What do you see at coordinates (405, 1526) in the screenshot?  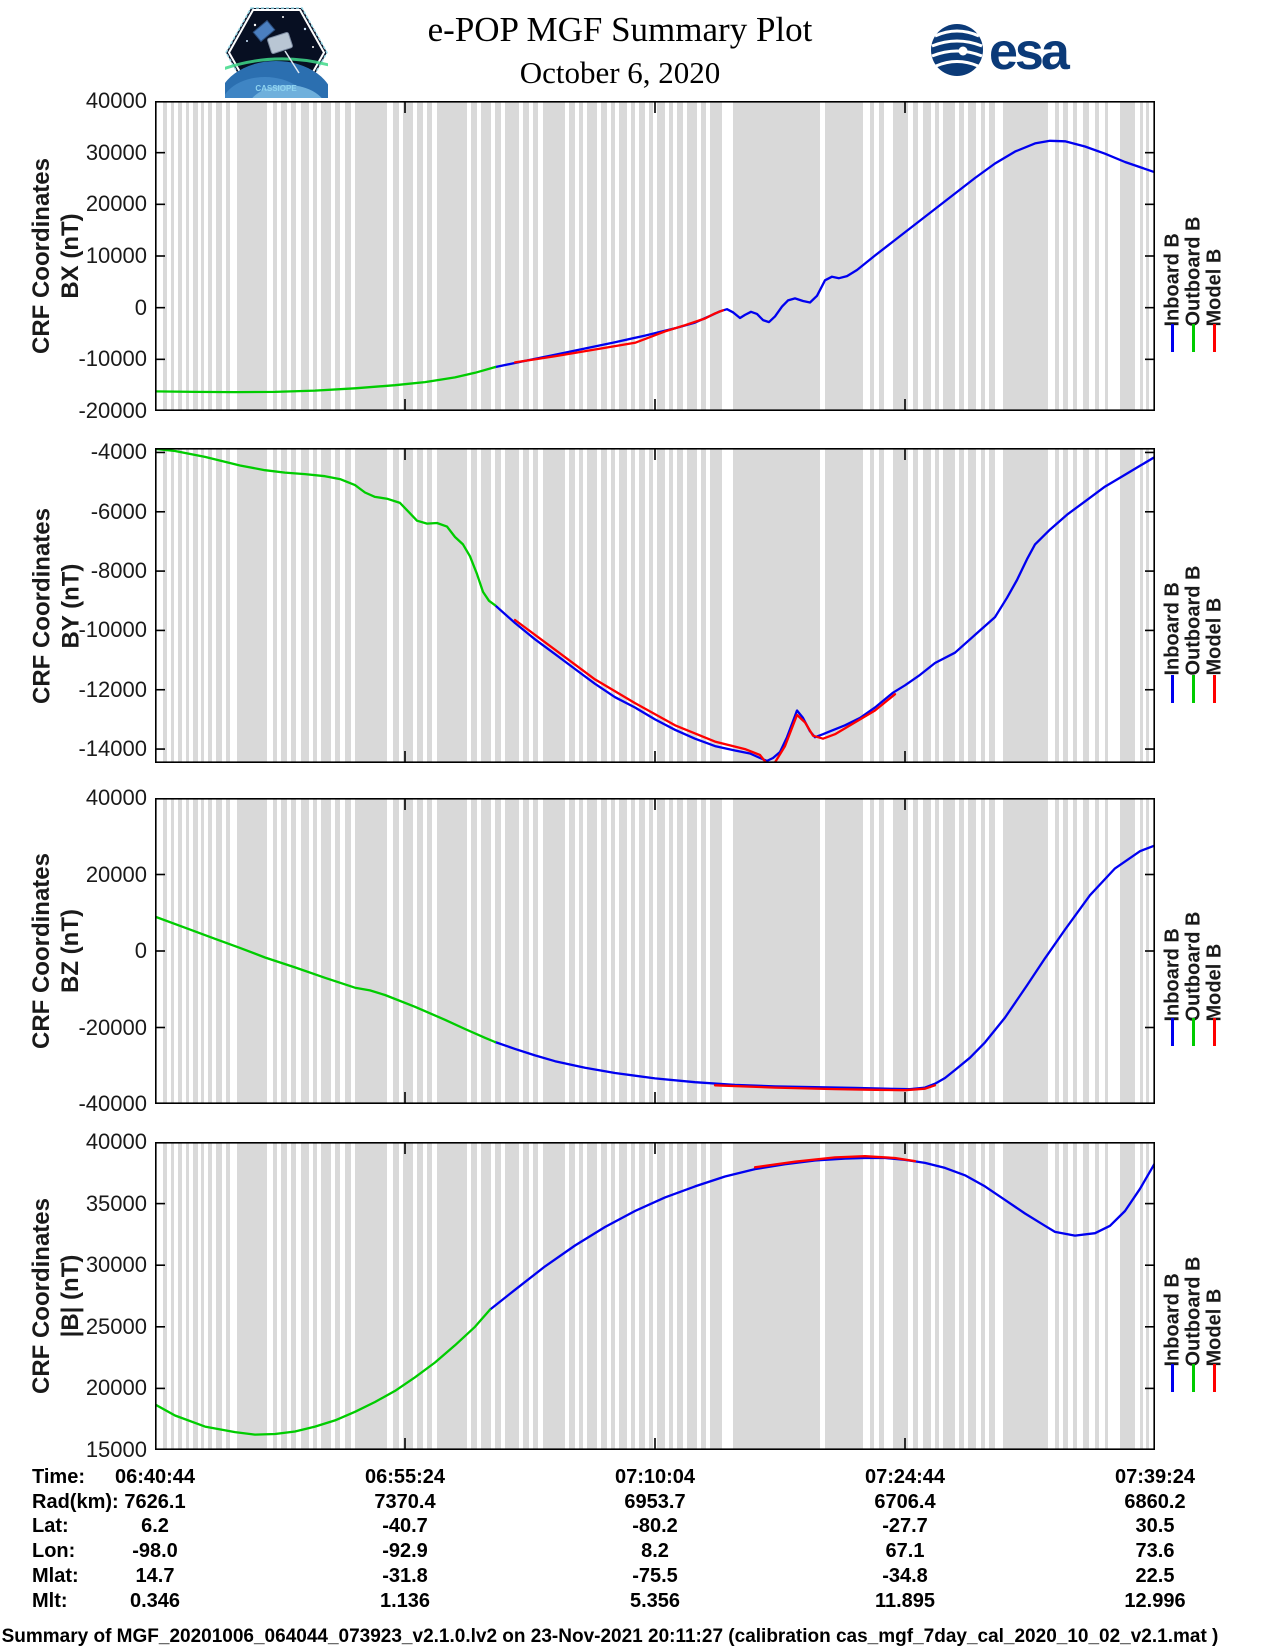 I see `table-cell: -40.7` at bounding box center [405, 1526].